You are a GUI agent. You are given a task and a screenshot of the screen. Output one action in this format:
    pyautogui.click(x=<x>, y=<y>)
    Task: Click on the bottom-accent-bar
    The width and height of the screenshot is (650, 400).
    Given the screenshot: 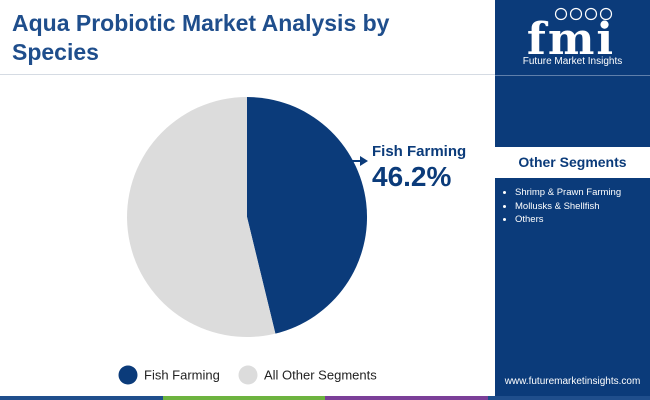 What is the action you would take?
    pyautogui.click(x=325, y=398)
    